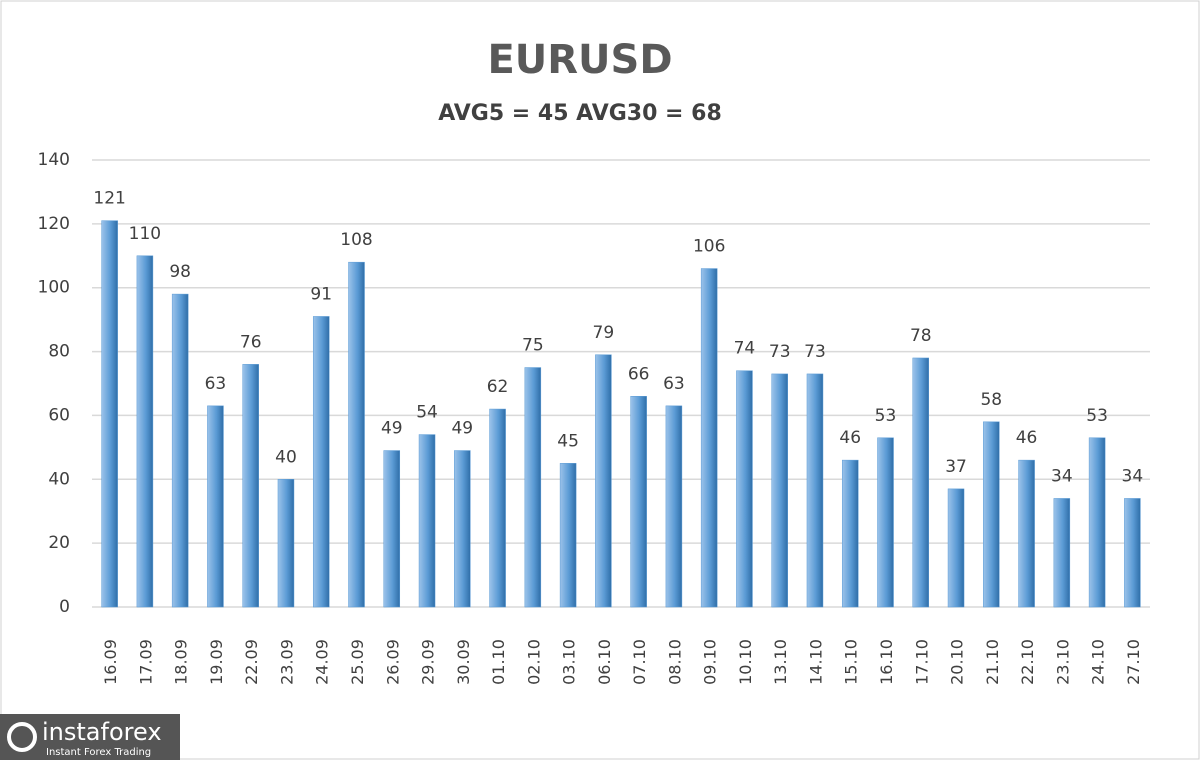 The image size is (1200, 760). Describe the element at coordinates (286, 662) in the screenshot. I see `x-tick-label: 23.09` at that location.